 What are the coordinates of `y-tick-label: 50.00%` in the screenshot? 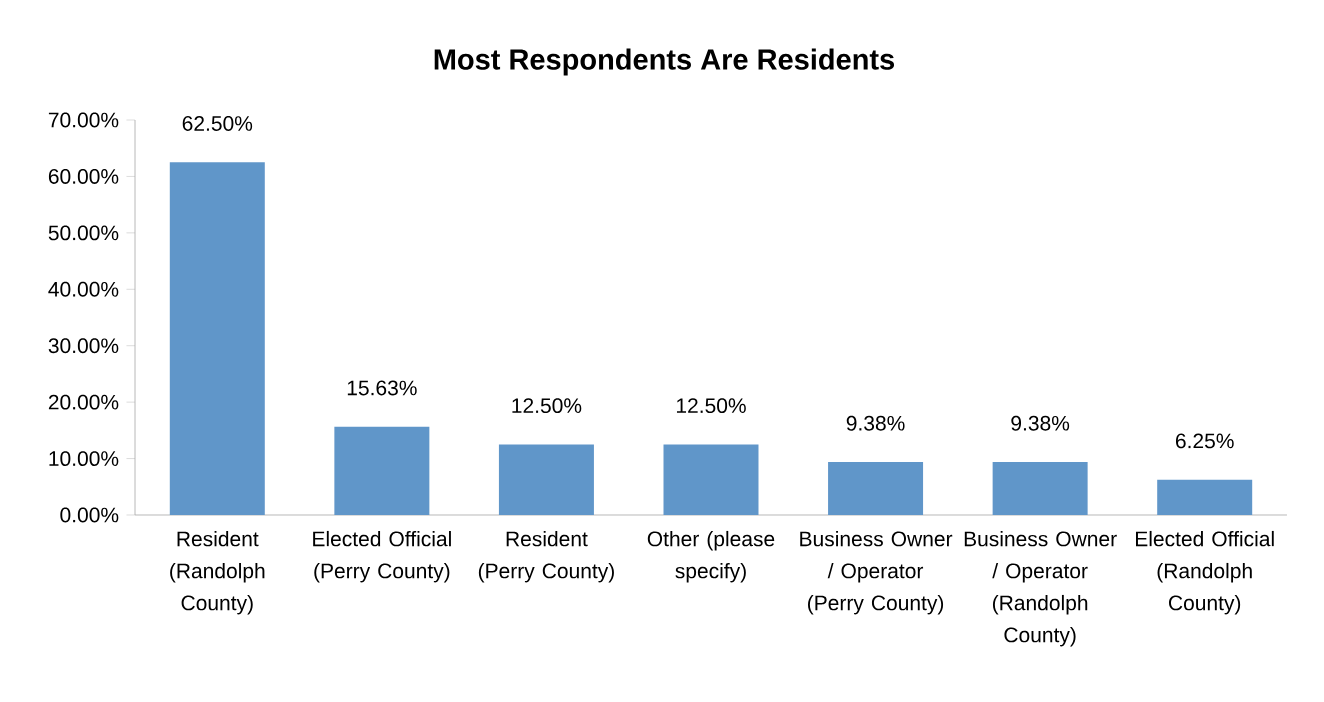 It's located at (83, 233).